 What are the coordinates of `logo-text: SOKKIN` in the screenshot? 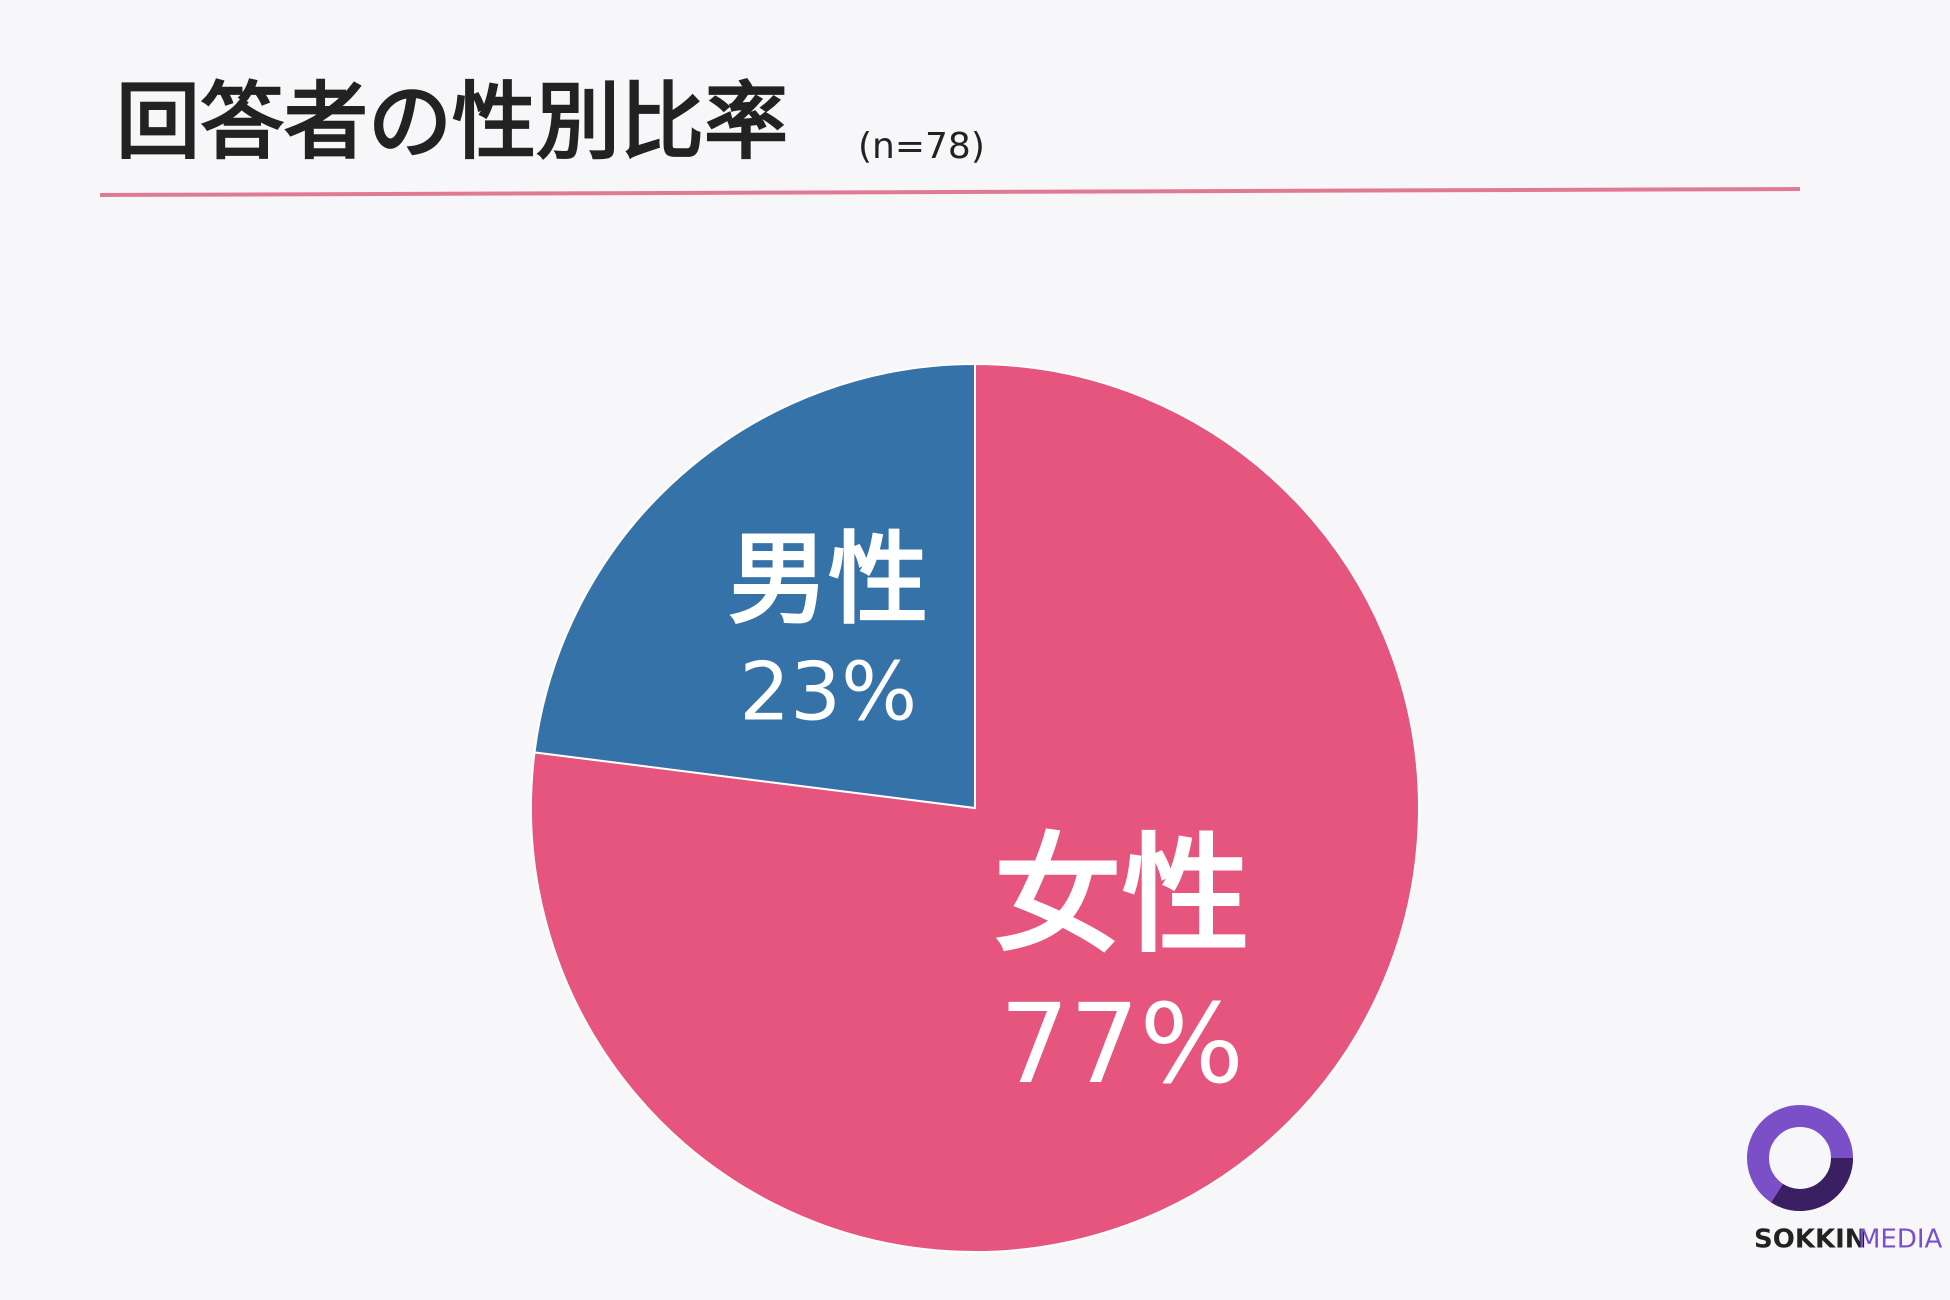 It's located at (1810, 1240).